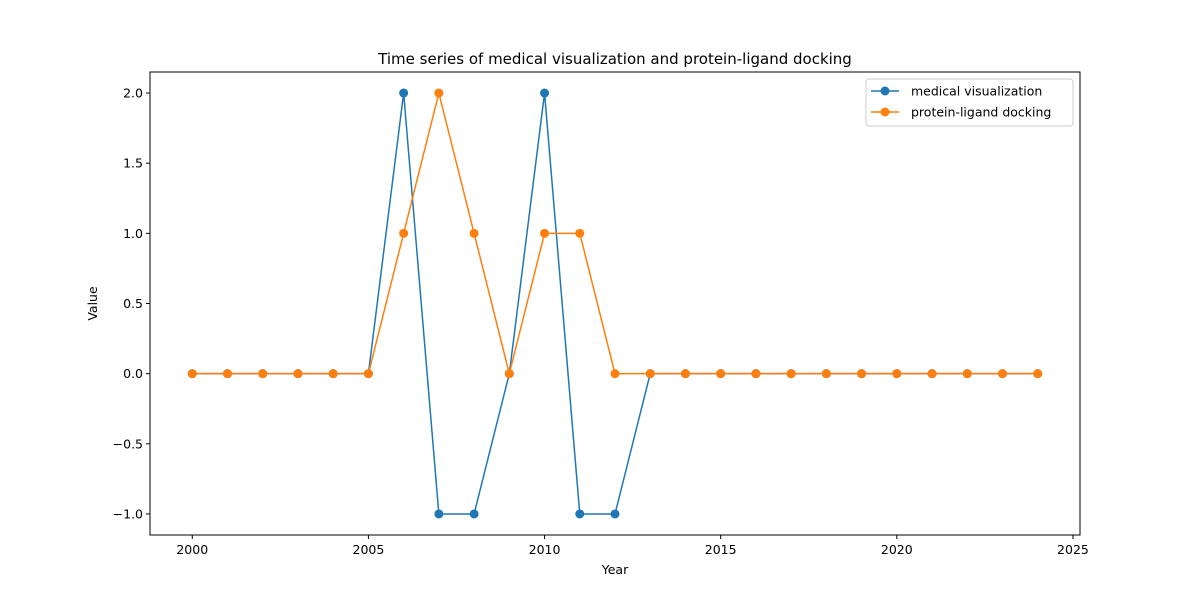  Describe the element at coordinates (128, 513) in the screenshot. I see `y-tick-label: −1.0` at that location.